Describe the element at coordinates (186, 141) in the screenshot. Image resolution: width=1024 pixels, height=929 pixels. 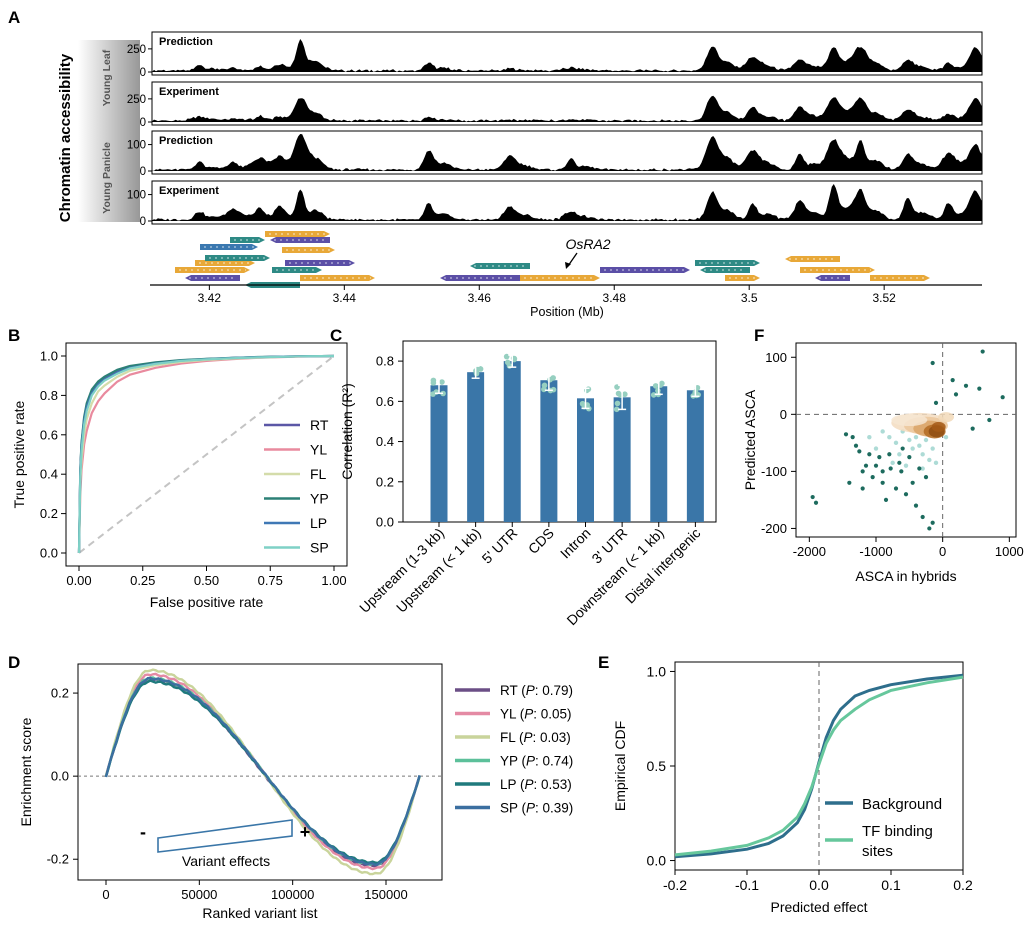
I see `track-label: Prediction` at that location.